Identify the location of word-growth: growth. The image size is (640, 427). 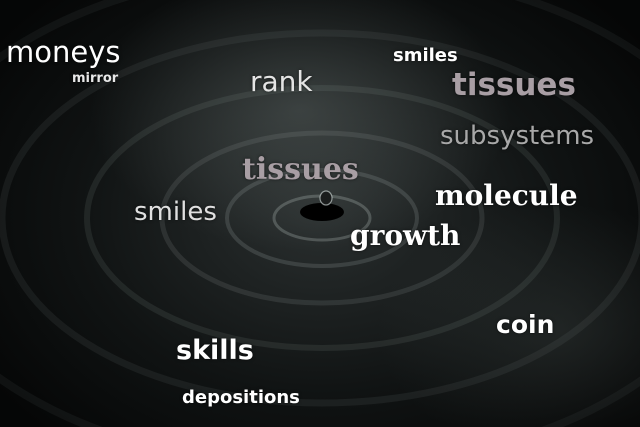
(405, 235).